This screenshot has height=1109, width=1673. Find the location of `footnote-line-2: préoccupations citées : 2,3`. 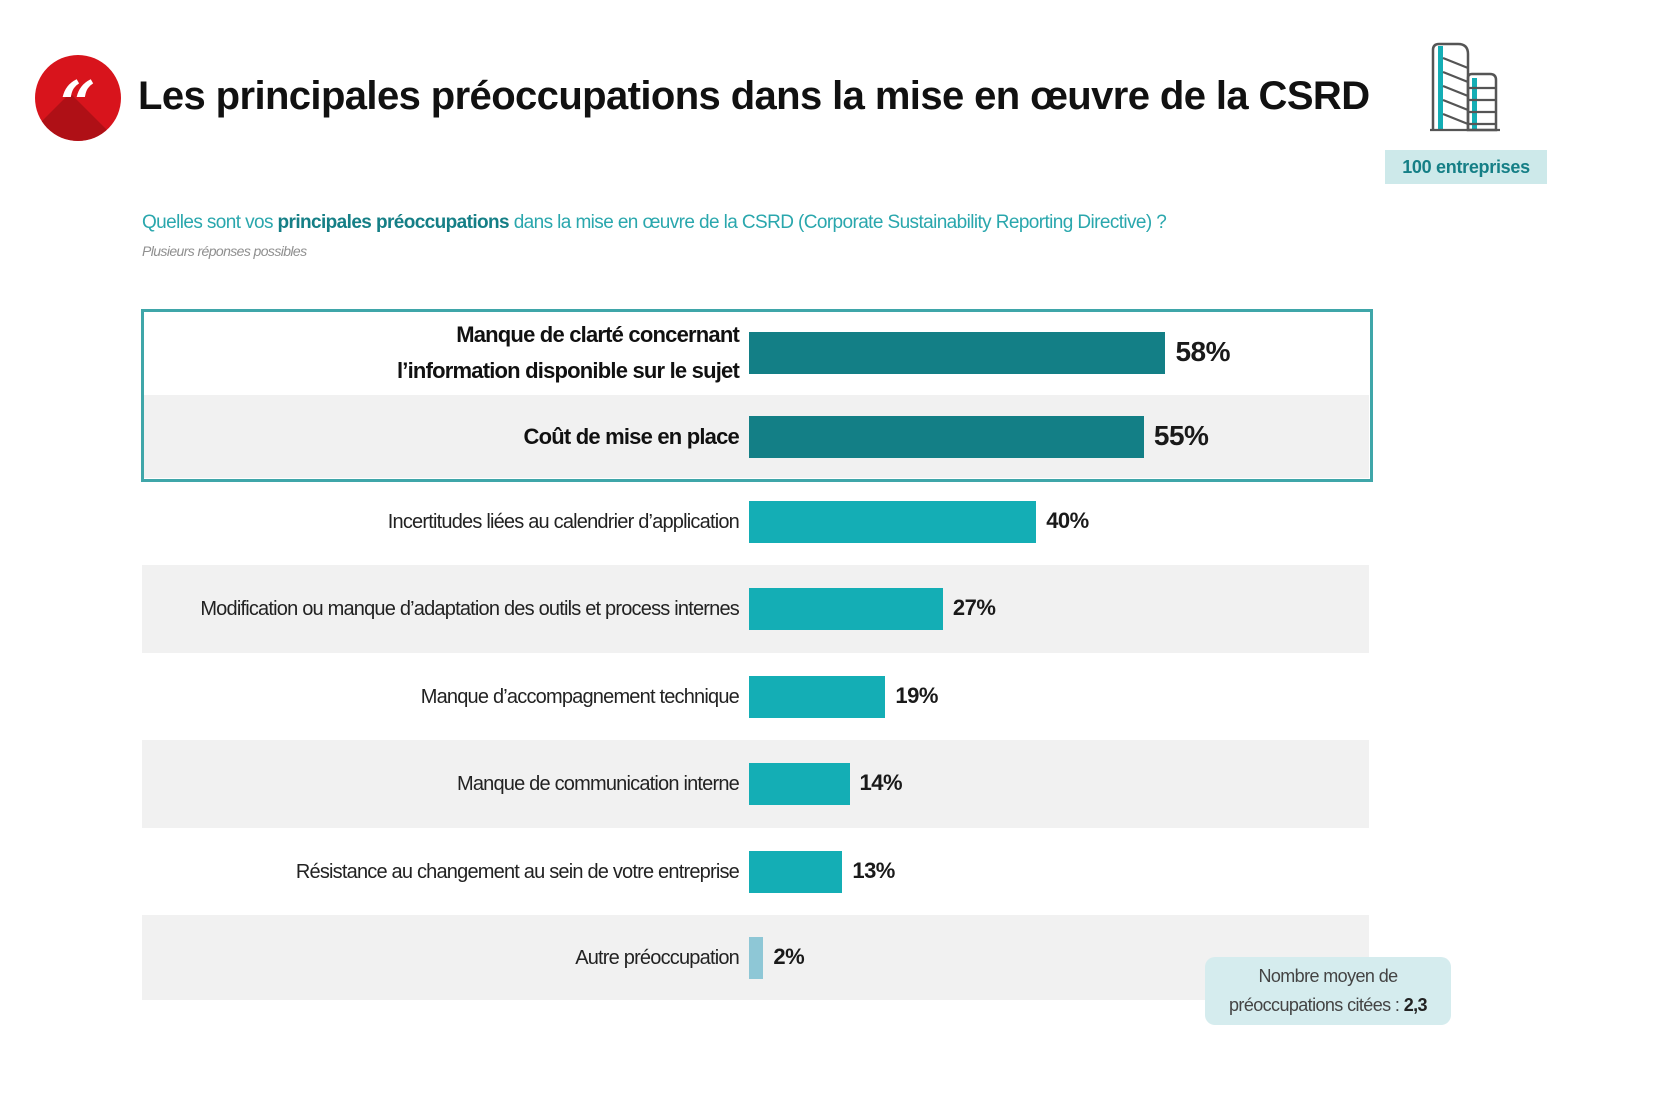

footnote-line-2: préoccupations citées : 2,3 is located at coordinates (1328, 1005).